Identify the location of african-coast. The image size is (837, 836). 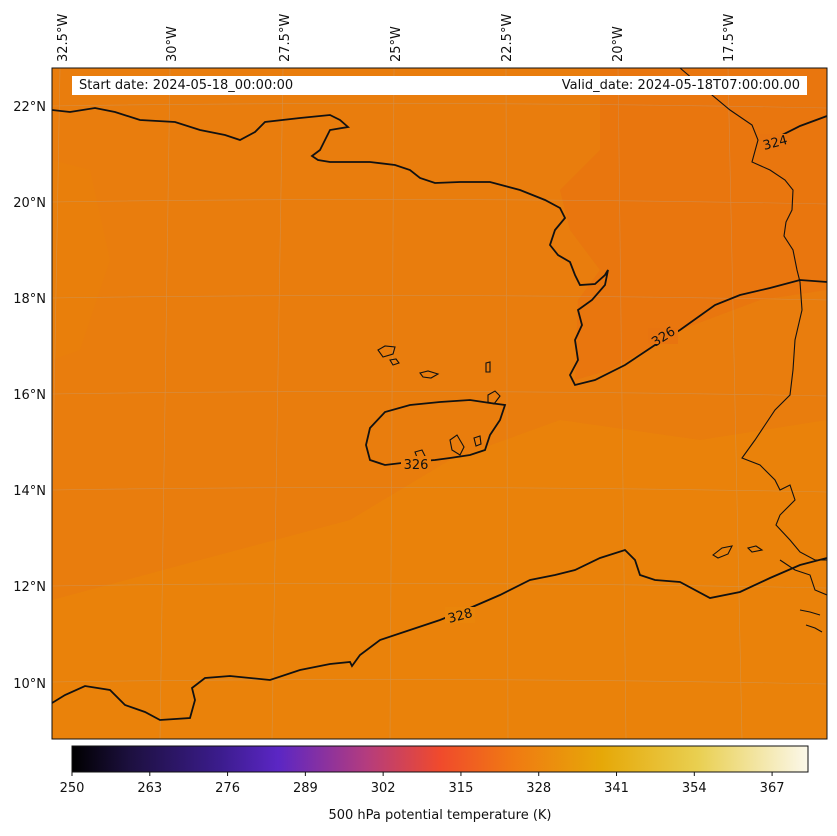
(753, 314).